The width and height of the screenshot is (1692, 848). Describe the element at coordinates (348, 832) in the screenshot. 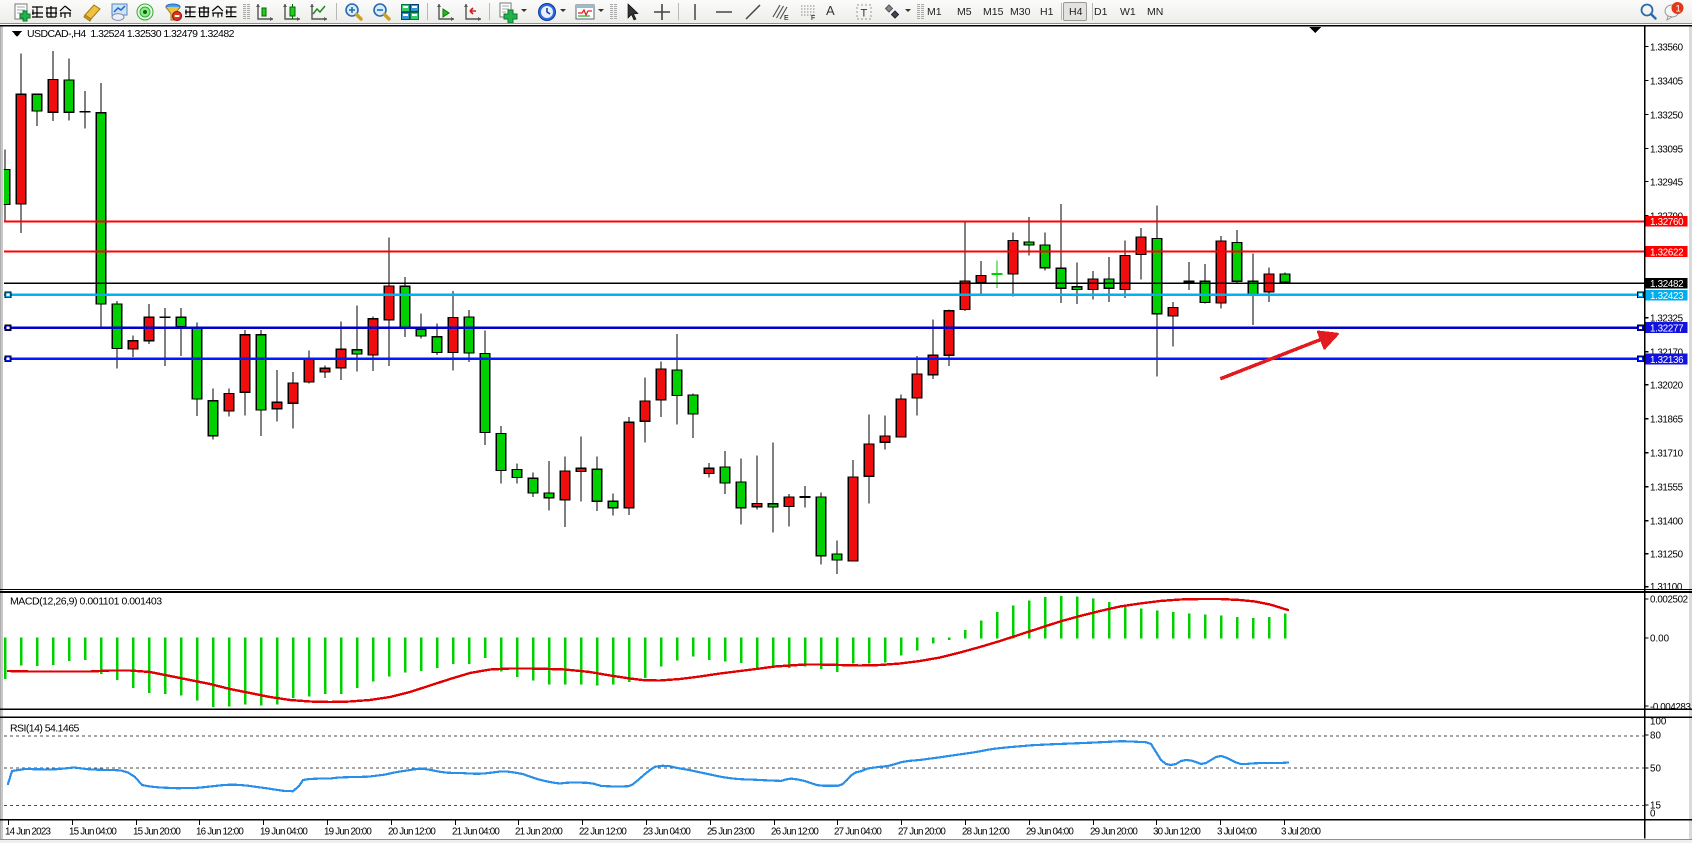

I see `svg-text: 19 Jun 20:00` at that location.